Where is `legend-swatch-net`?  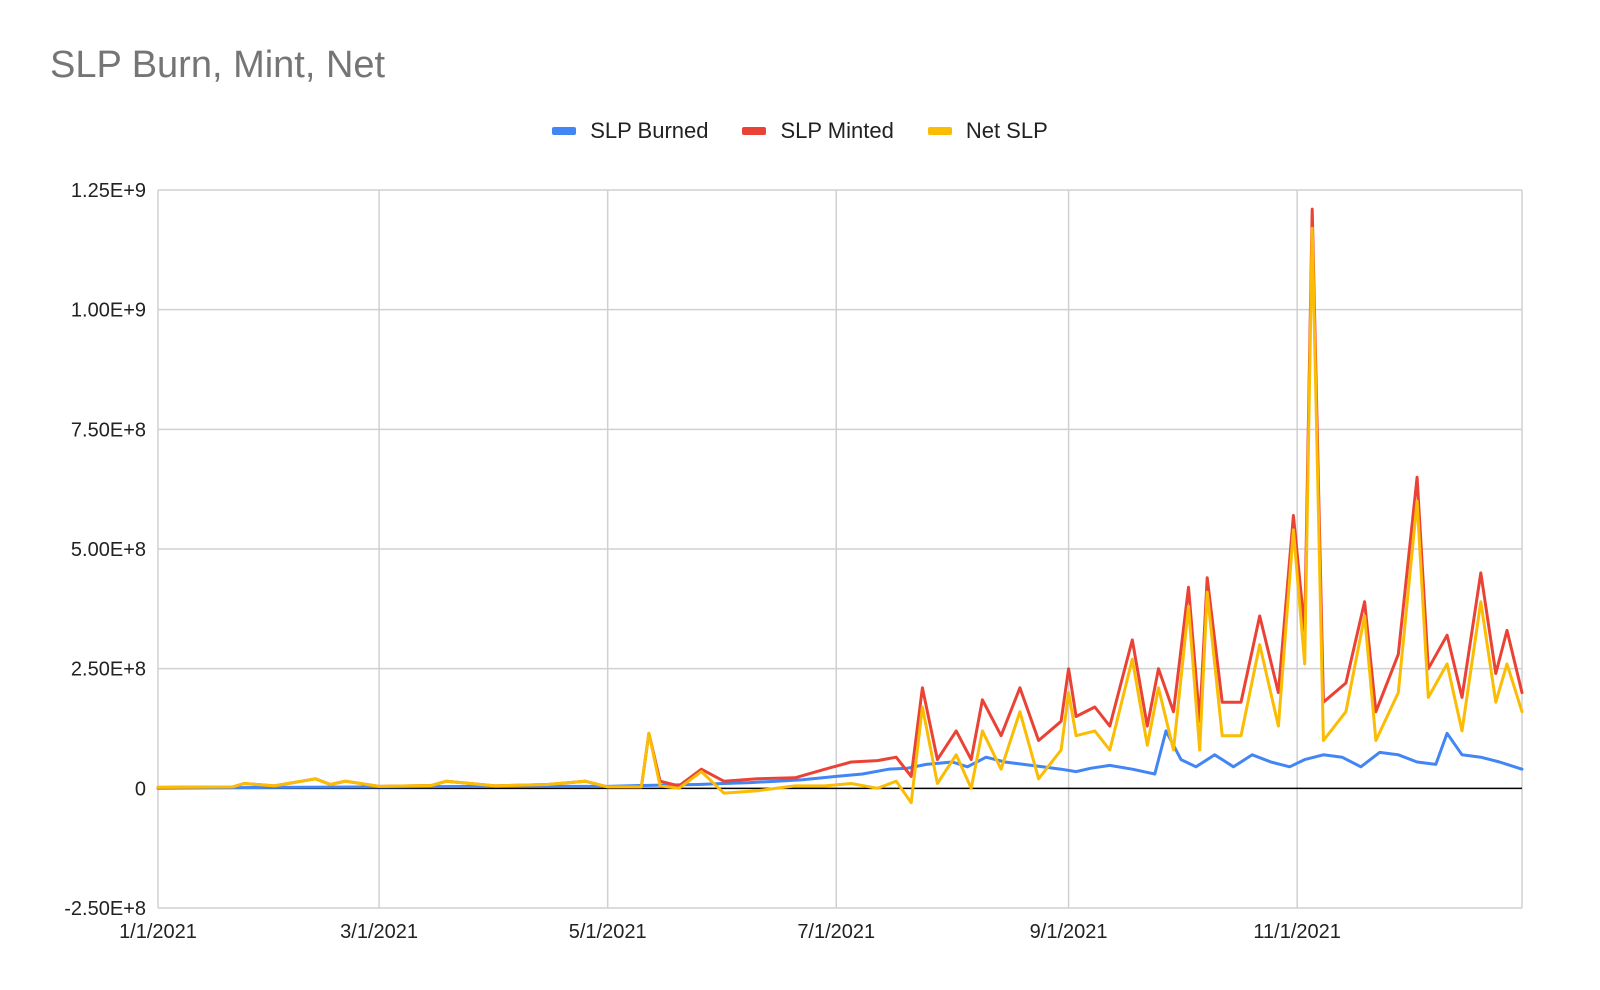
legend-swatch-net is located at coordinates (939, 131).